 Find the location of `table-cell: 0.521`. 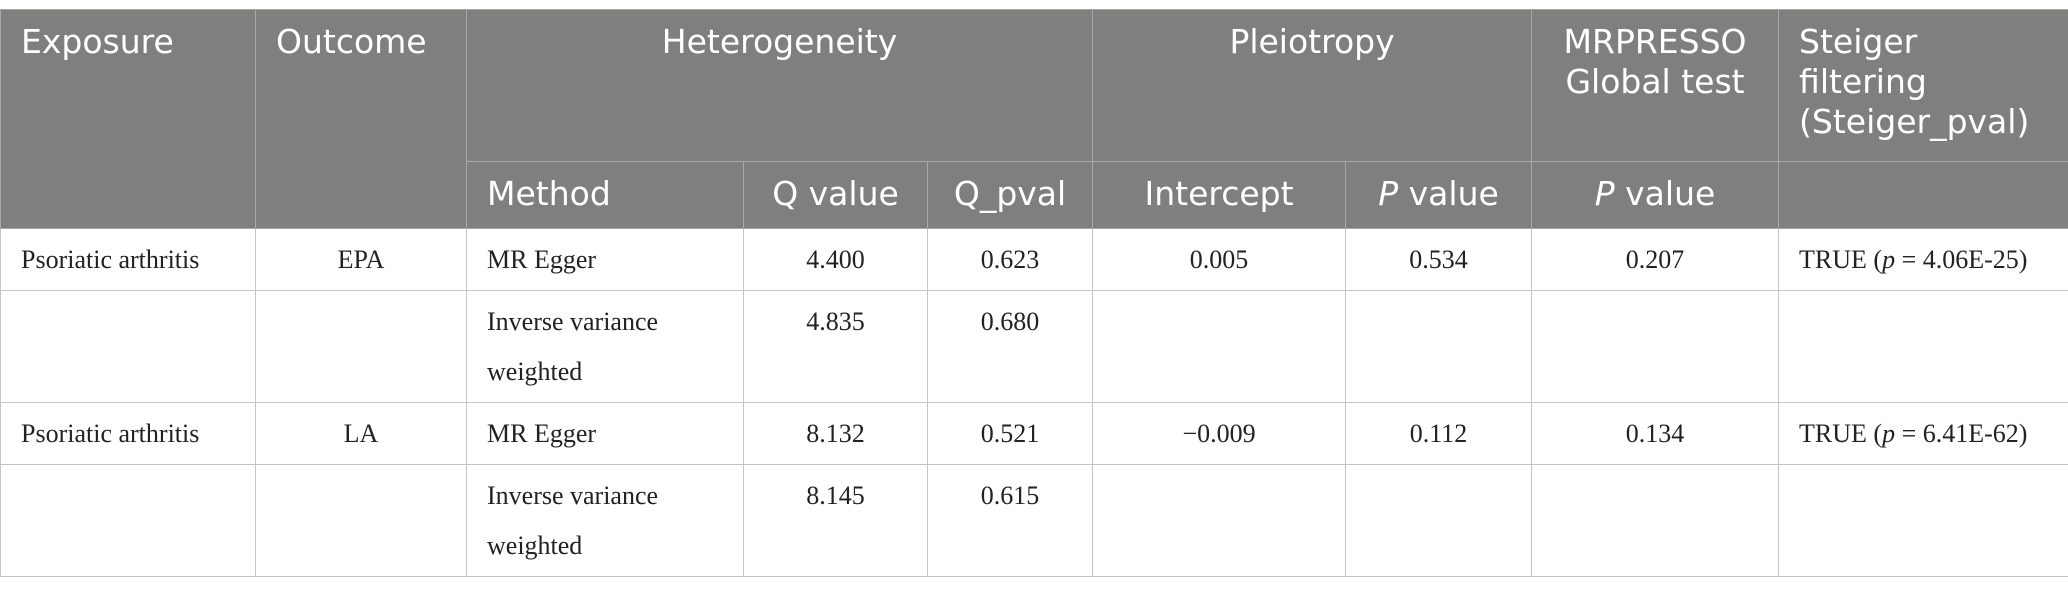

table-cell: 0.521 is located at coordinates (1010, 433).